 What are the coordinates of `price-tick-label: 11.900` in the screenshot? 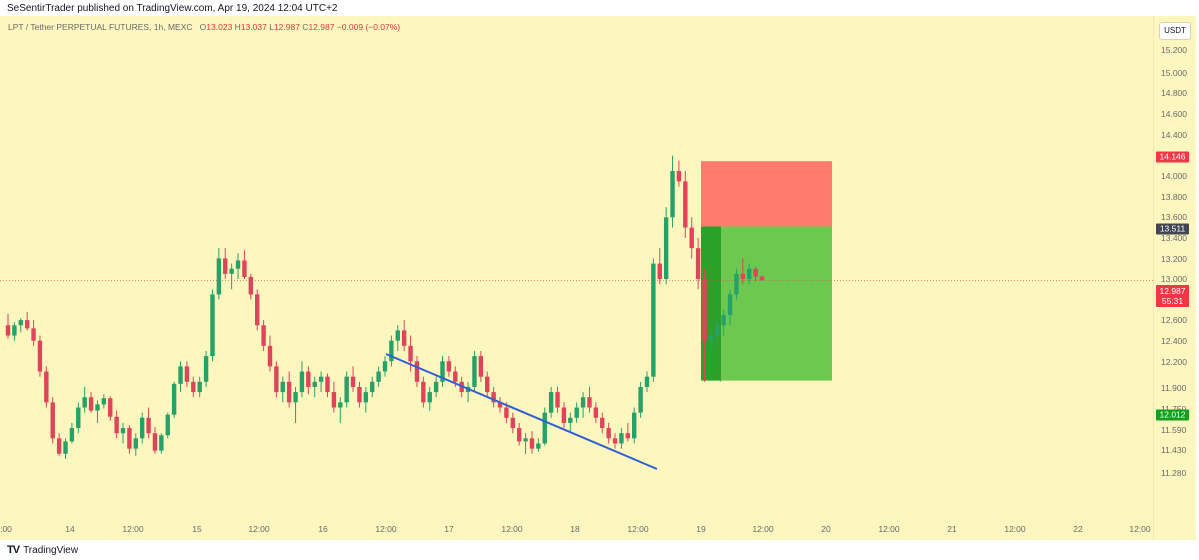 It's located at (1174, 388).